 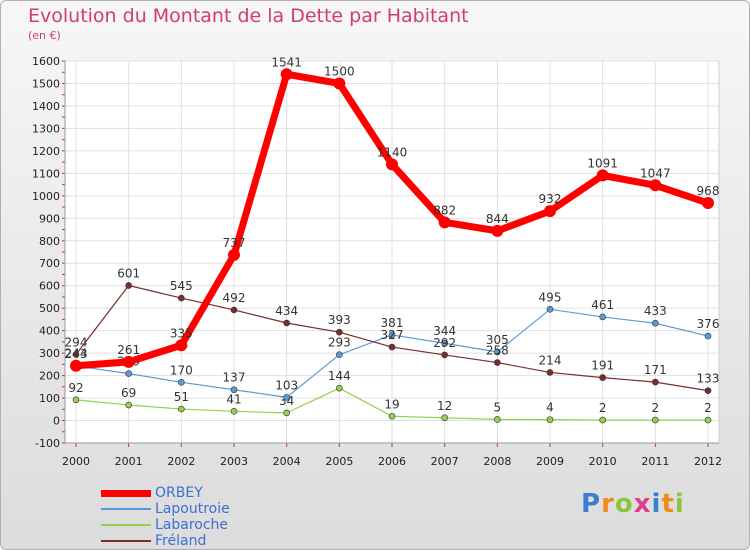 What do you see at coordinates (339, 71) in the screenshot?
I see `data-label: 1500` at bounding box center [339, 71].